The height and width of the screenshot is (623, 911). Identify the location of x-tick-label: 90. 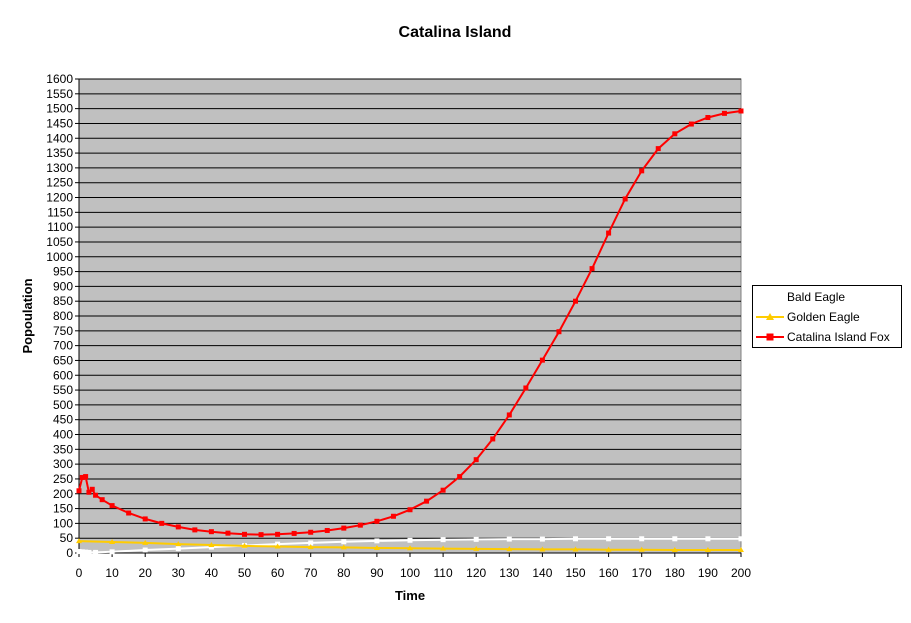
(377, 573).